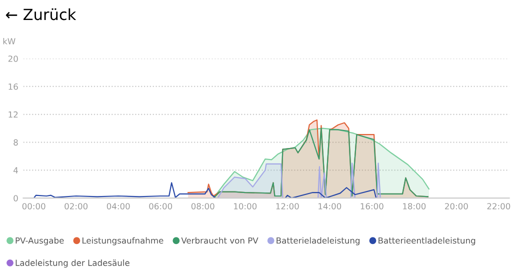 The height and width of the screenshot is (279, 517). I want to click on x-tick-label: 18:00, so click(414, 206).